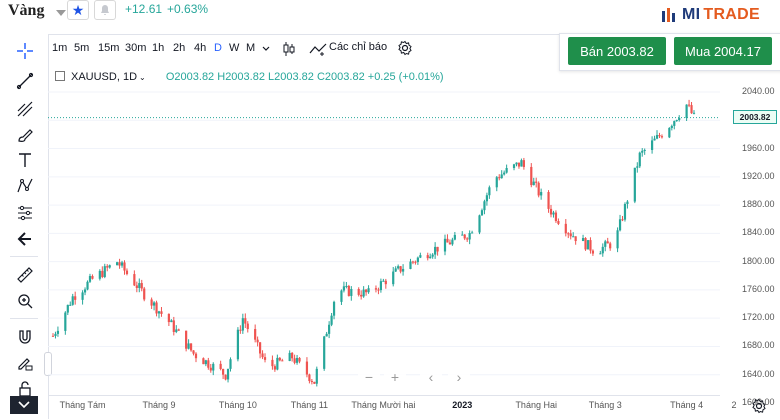 This screenshot has height=420, width=780. What do you see at coordinates (48, 364) in the screenshot?
I see `toolbar-scroll-handle` at bounding box center [48, 364].